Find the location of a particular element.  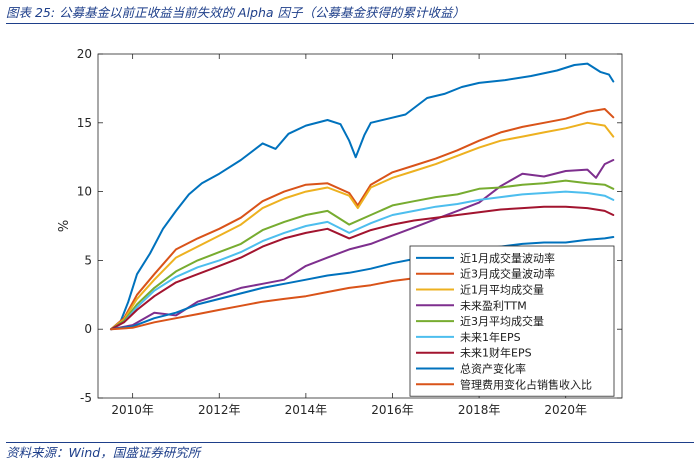

source-rule is located at coordinates (350, 442).